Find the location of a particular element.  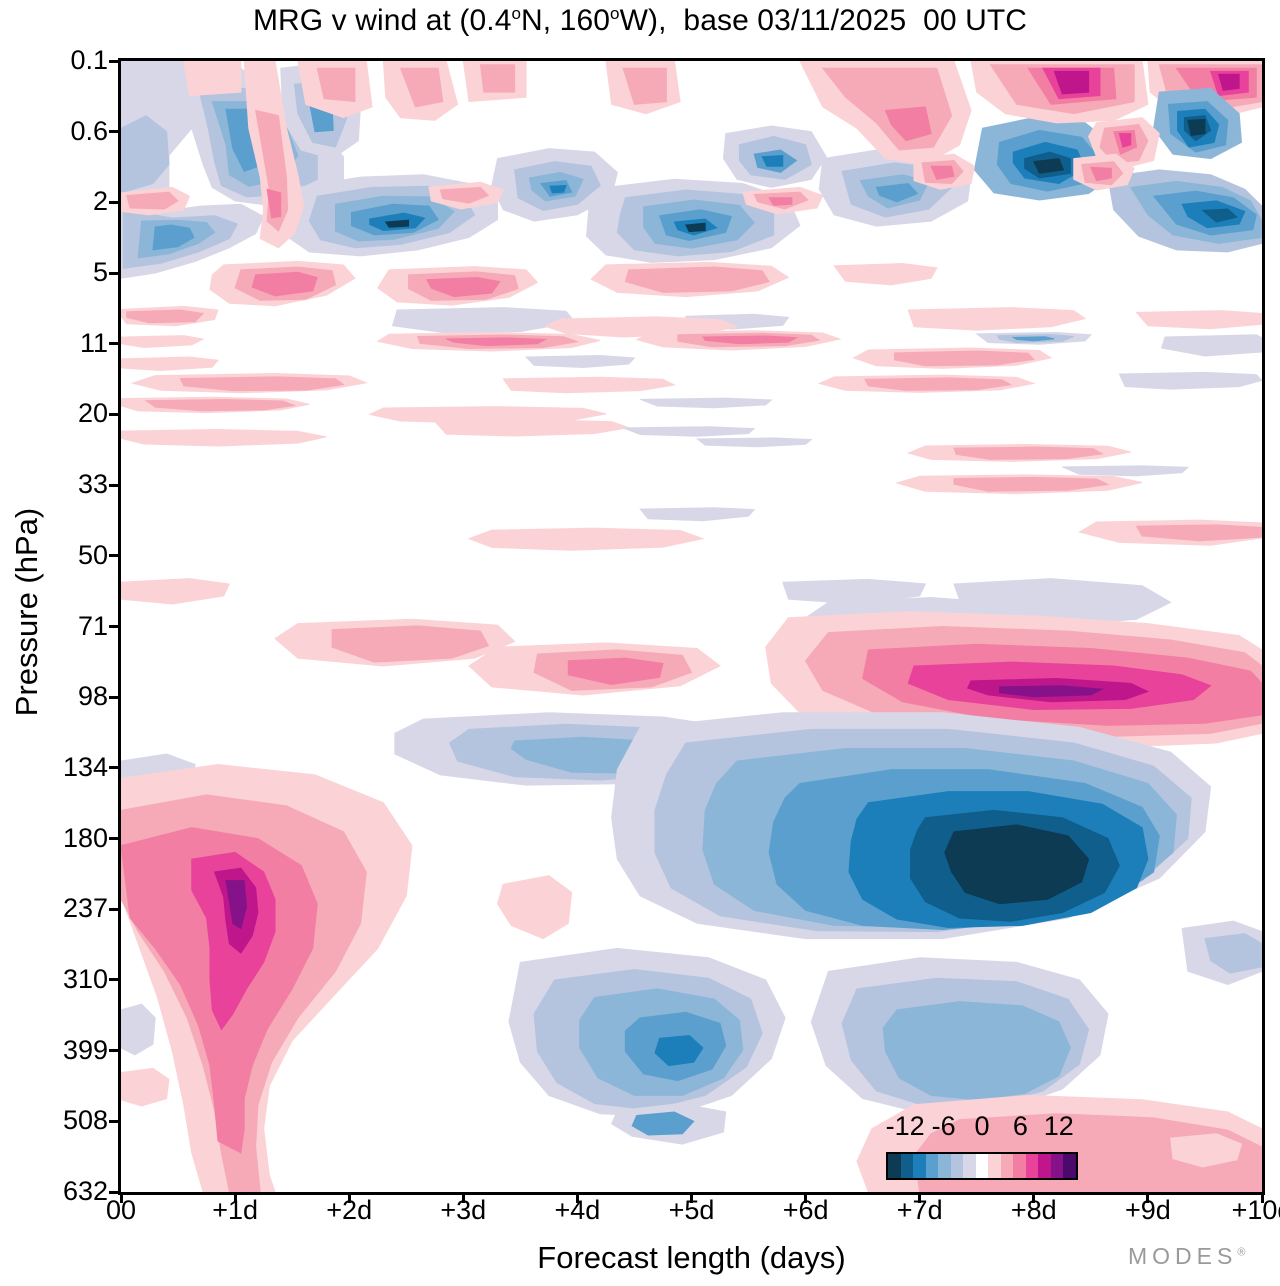

y-axis-tick-label: 134 is located at coordinates (85, 766).